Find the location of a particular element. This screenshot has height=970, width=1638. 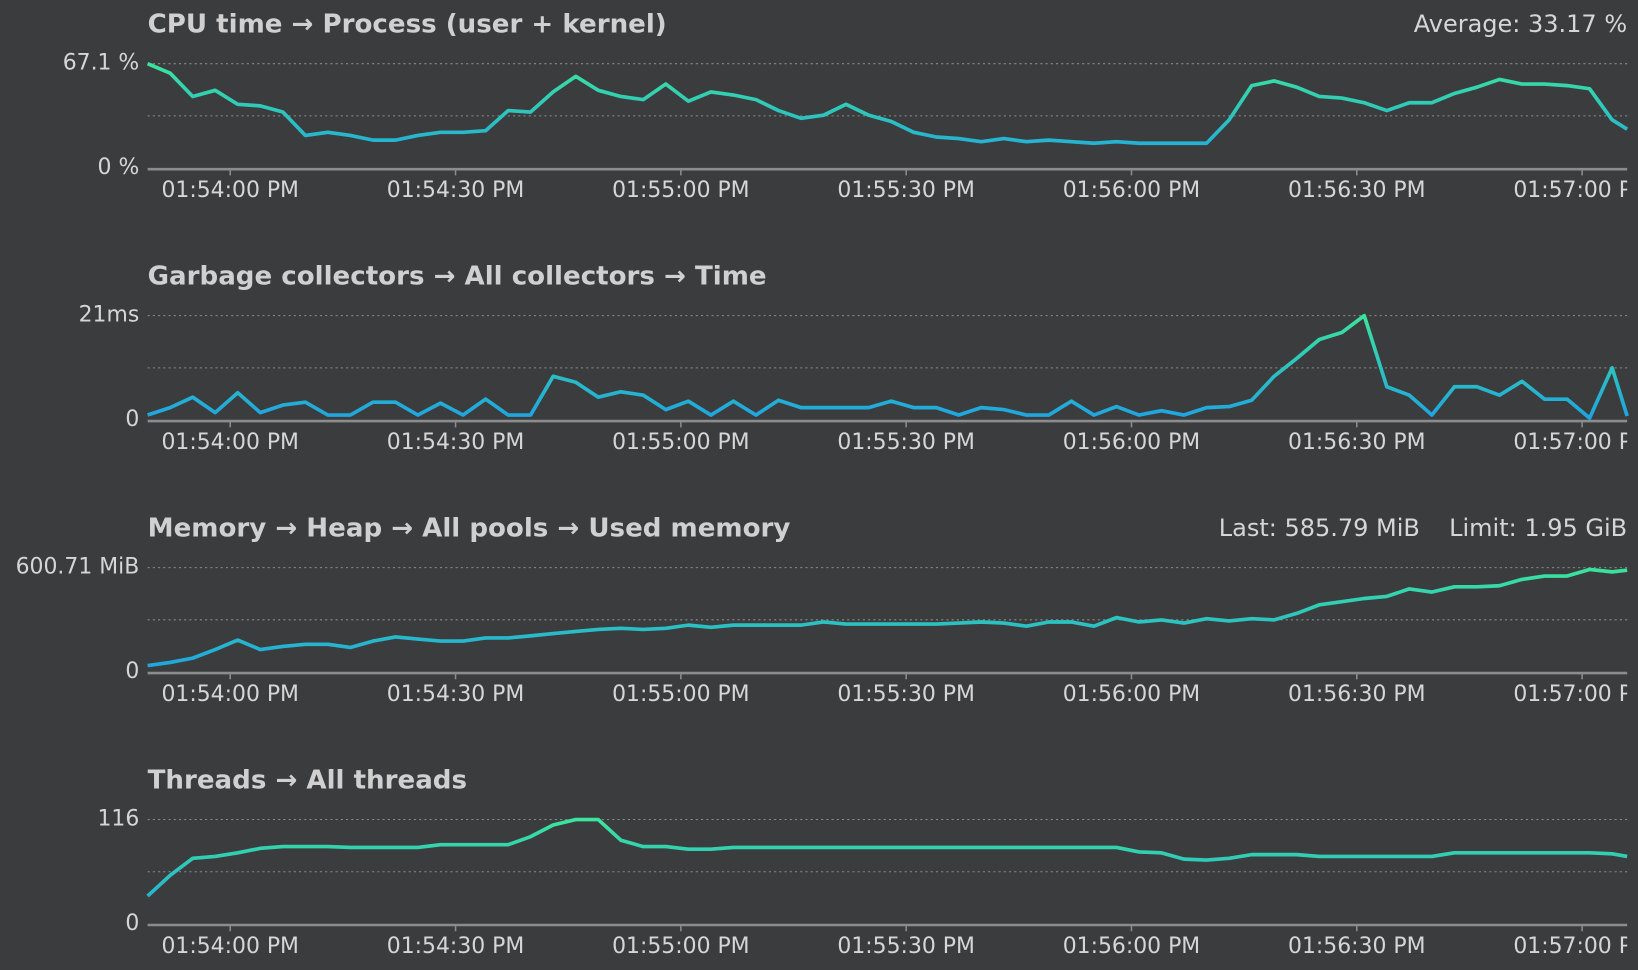

y-tick-label: 21ms is located at coordinates (109, 315).